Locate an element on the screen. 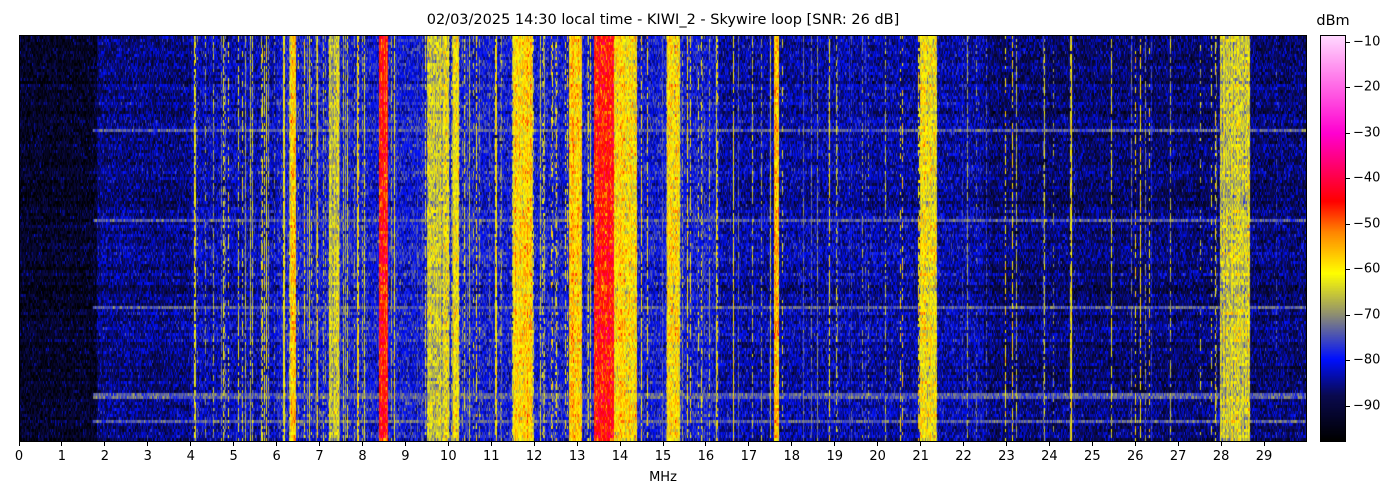 This screenshot has height=500, width=1400. colorbar is located at coordinates (1333, 238).